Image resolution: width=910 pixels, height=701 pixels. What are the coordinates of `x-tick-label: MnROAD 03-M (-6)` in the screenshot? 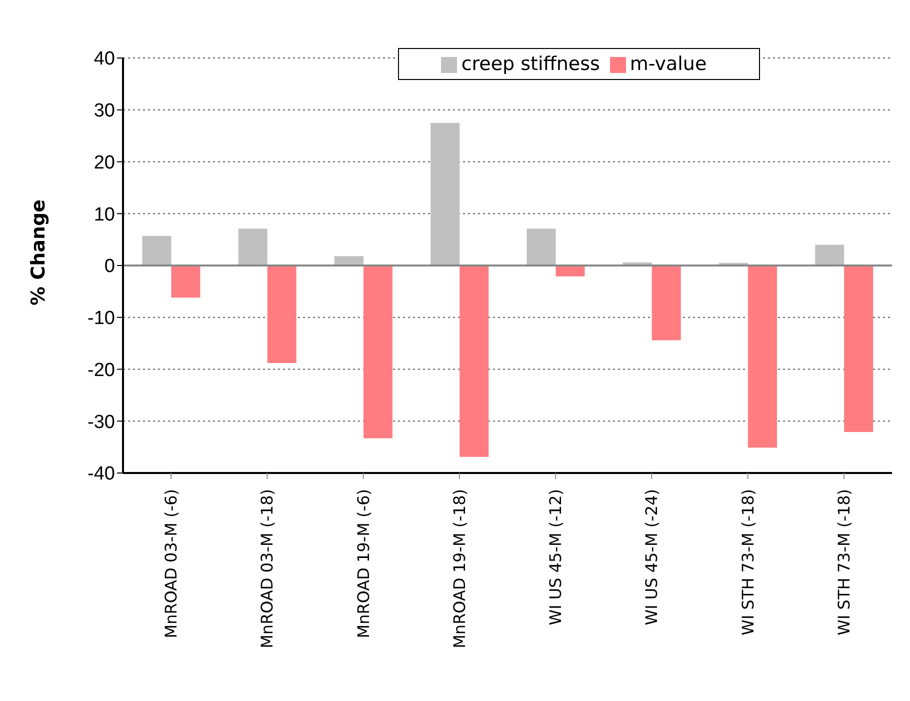 It's located at (171, 563).